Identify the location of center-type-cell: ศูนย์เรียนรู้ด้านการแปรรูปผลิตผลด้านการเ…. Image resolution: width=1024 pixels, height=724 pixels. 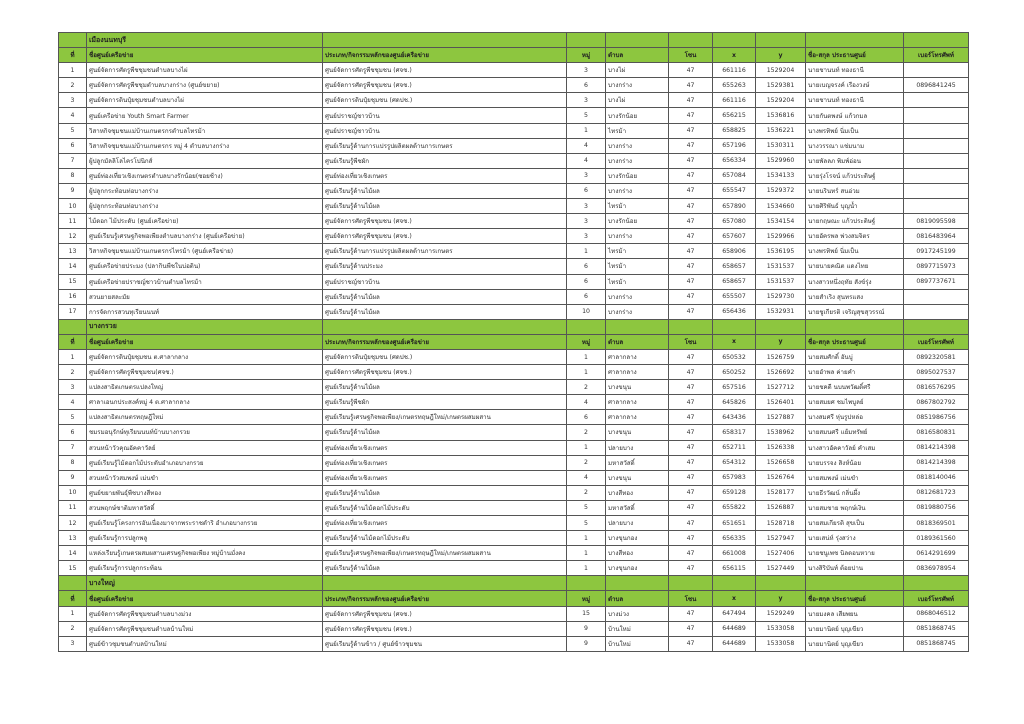
(444, 251).